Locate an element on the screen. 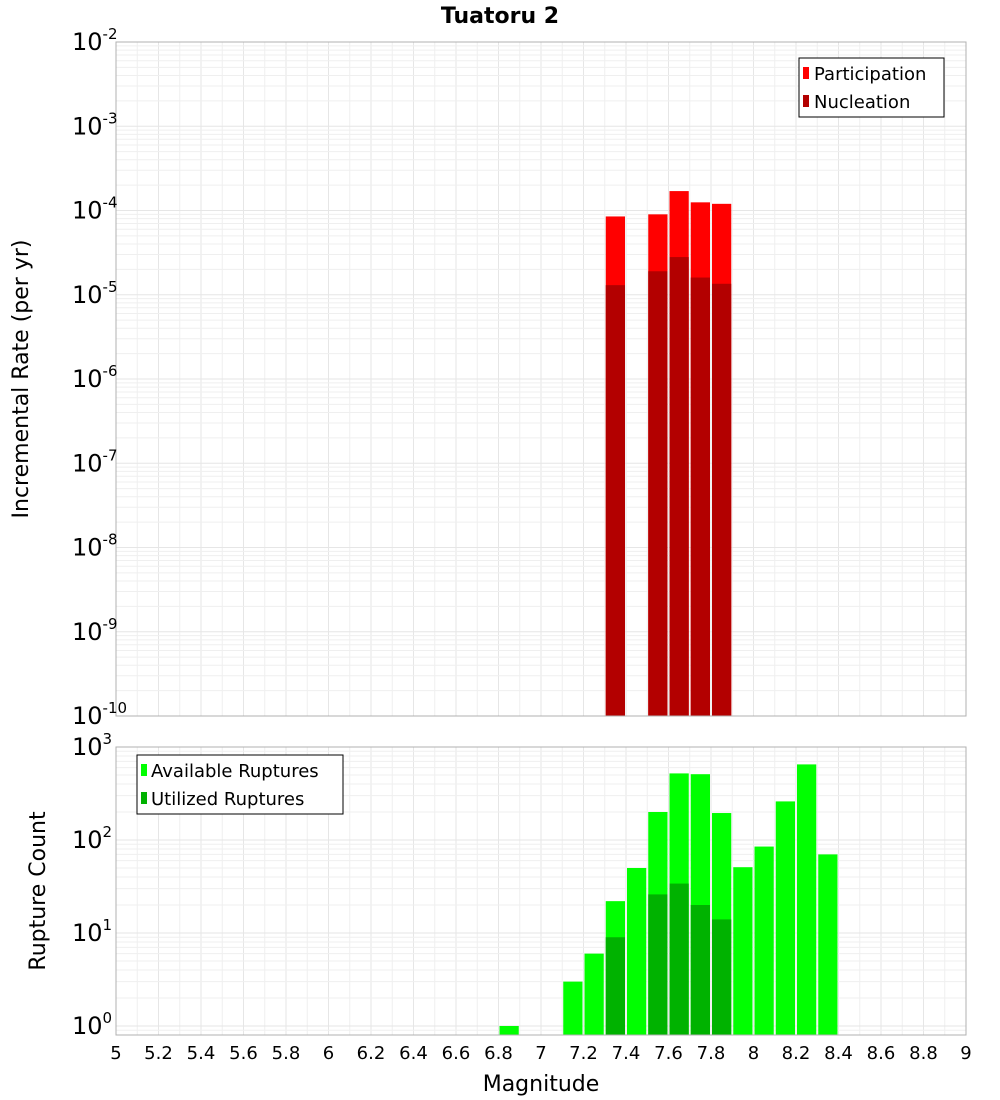 This screenshot has width=1000, height=1100. legend-swatch-available-ruptures is located at coordinates (144, 770).